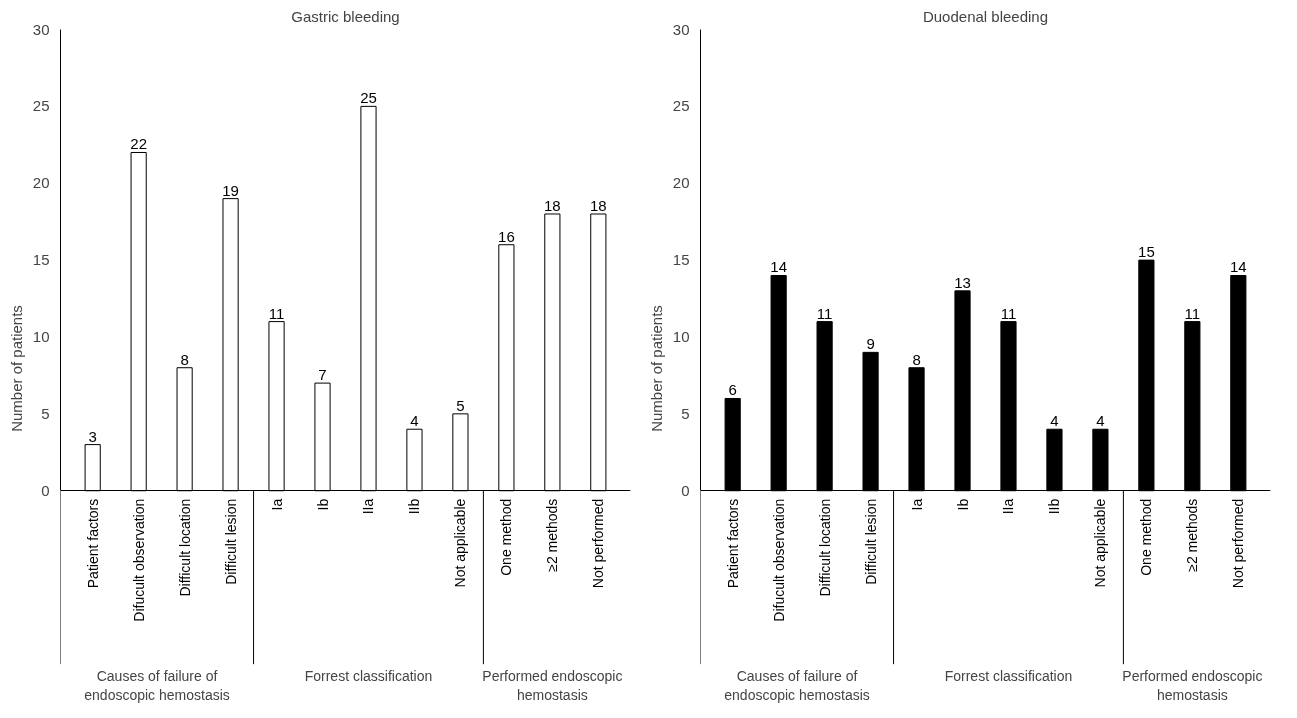 This screenshot has width=1297, height=718. I want to click on data-label: 7, so click(322, 375).